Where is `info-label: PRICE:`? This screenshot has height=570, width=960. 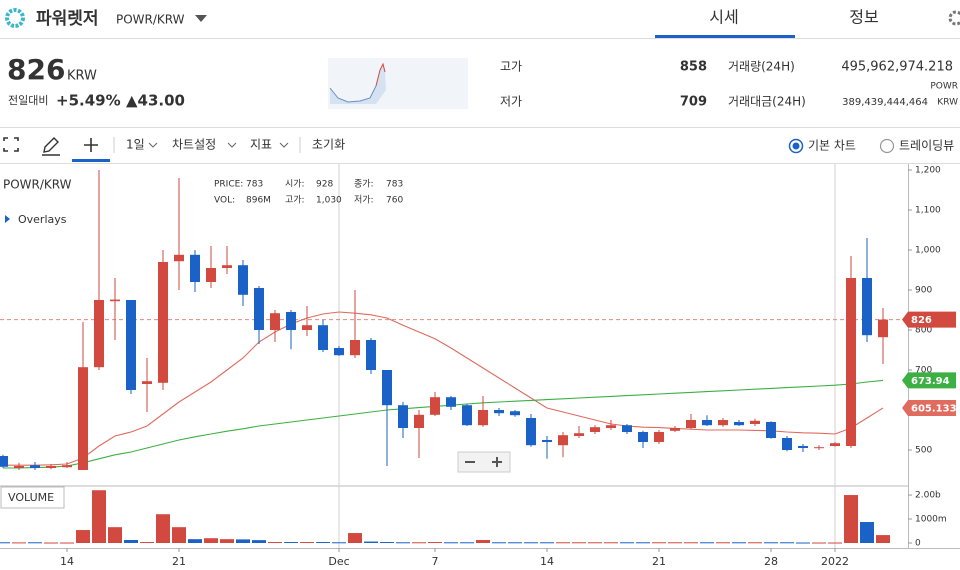 info-label: PRICE: is located at coordinates (228, 185).